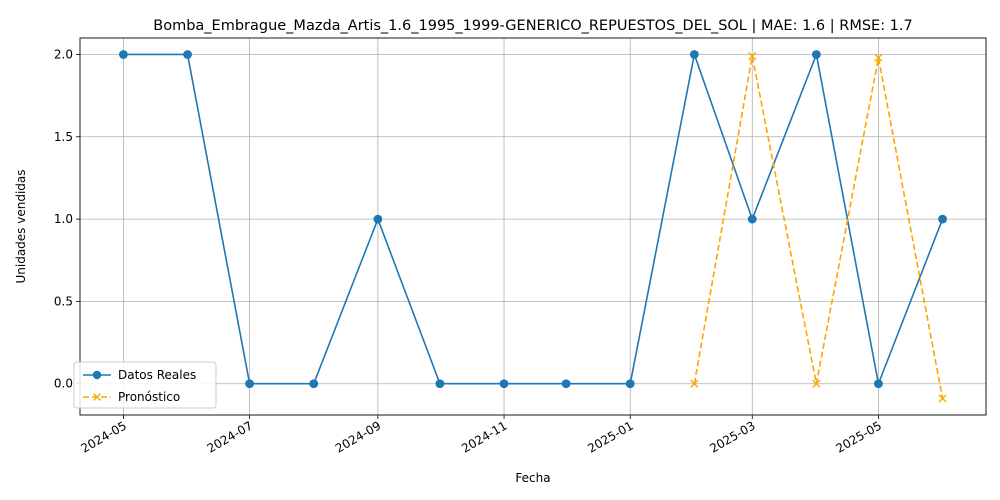  I want to click on y-axis-label: Unidades vendidas, so click(21, 226).